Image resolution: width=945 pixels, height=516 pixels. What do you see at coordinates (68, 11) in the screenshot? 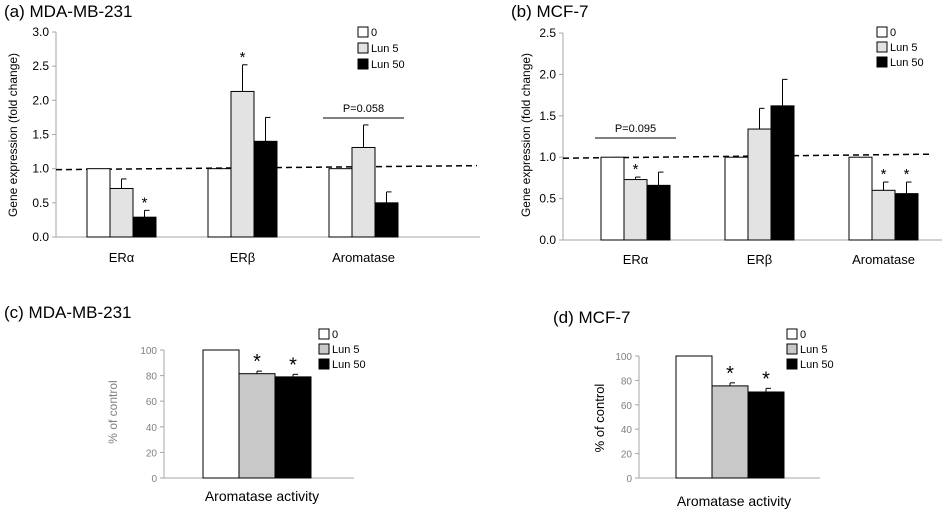
I see `chart-title: (a) MDA-MB-231` at bounding box center [68, 11].